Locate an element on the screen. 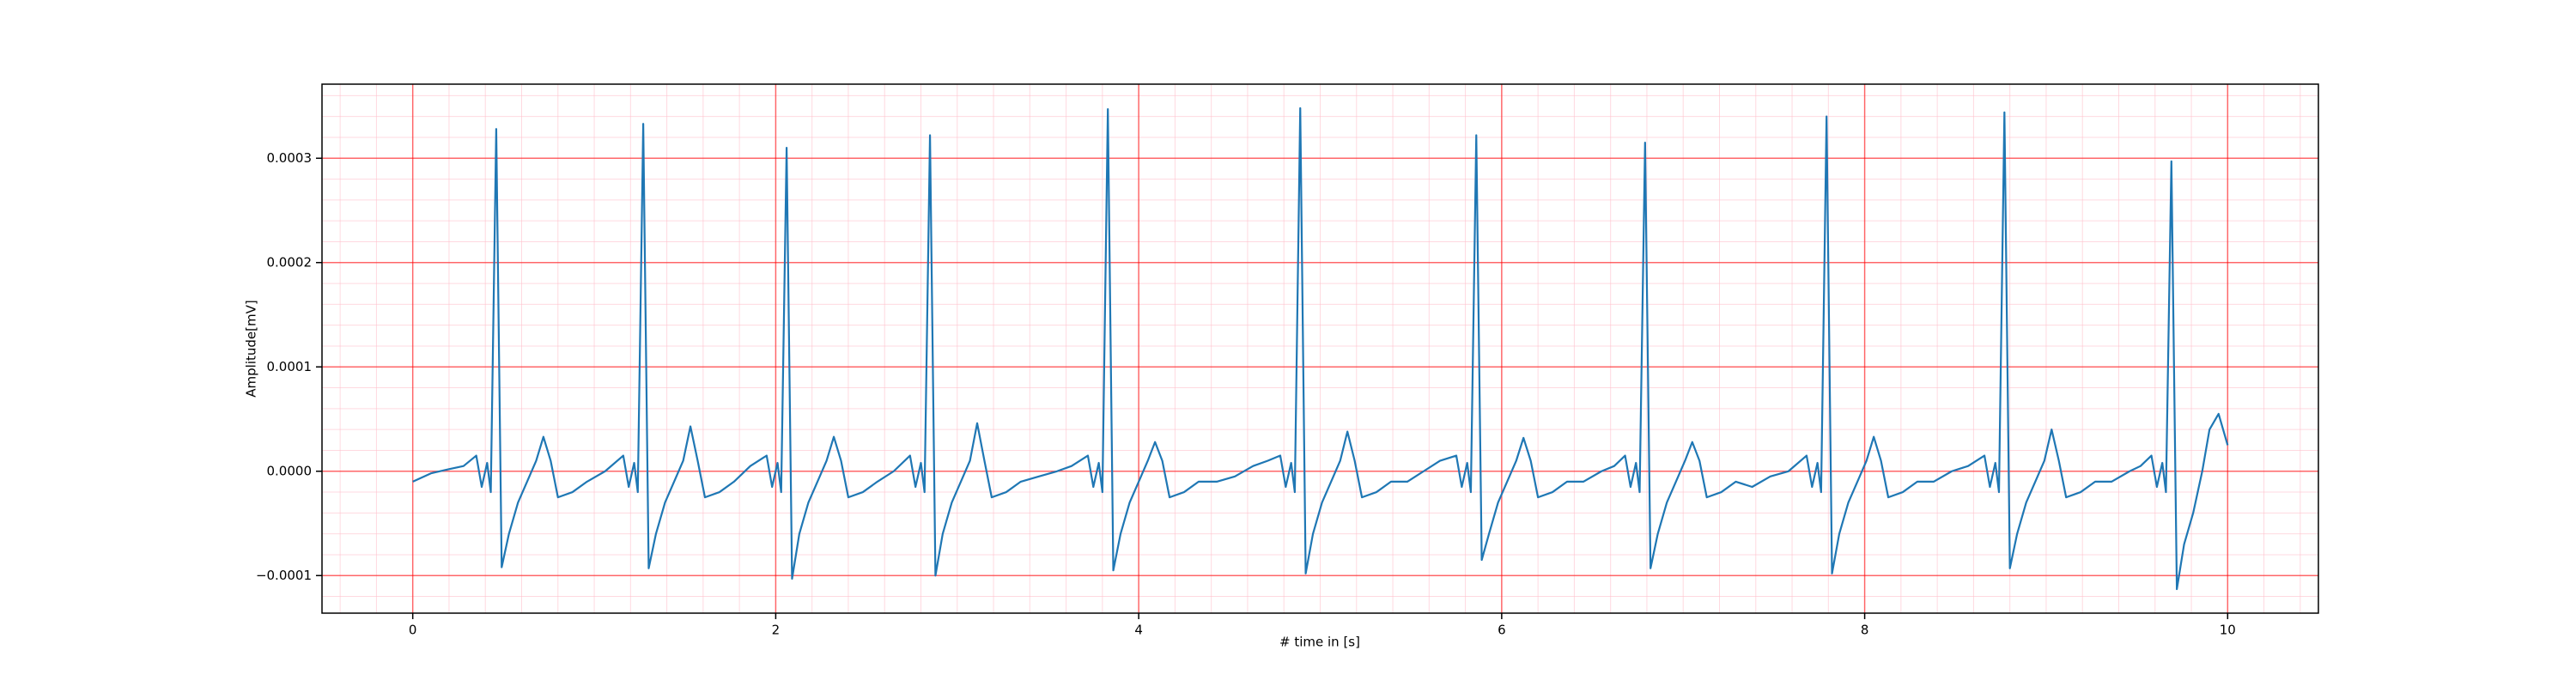  y-tick-label: 0.0000 is located at coordinates (290, 470).